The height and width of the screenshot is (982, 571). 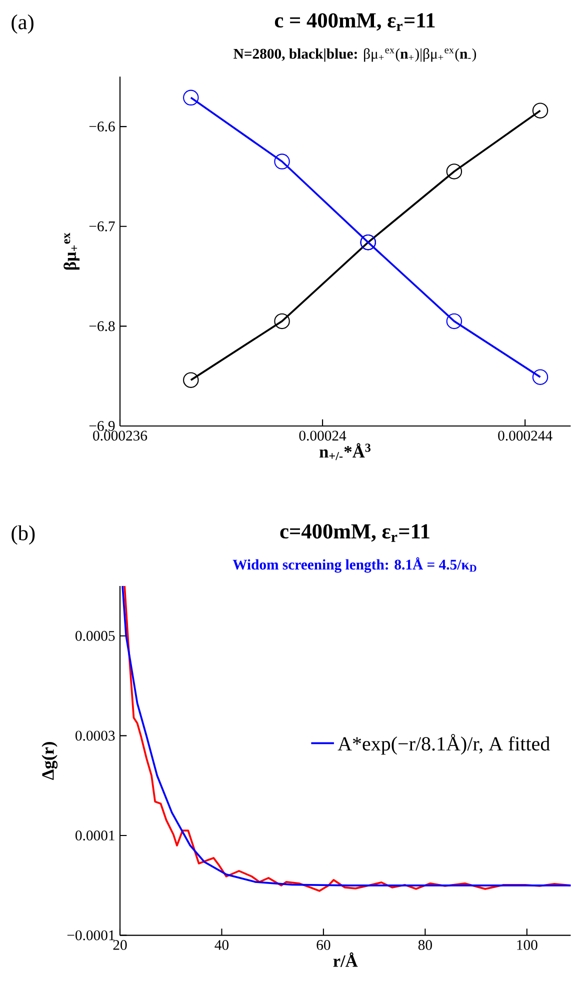 What do you see at coordinates (527, 945) in the screenshot?
I see `x-tick-label: 100` at bounding box center [527, 945].